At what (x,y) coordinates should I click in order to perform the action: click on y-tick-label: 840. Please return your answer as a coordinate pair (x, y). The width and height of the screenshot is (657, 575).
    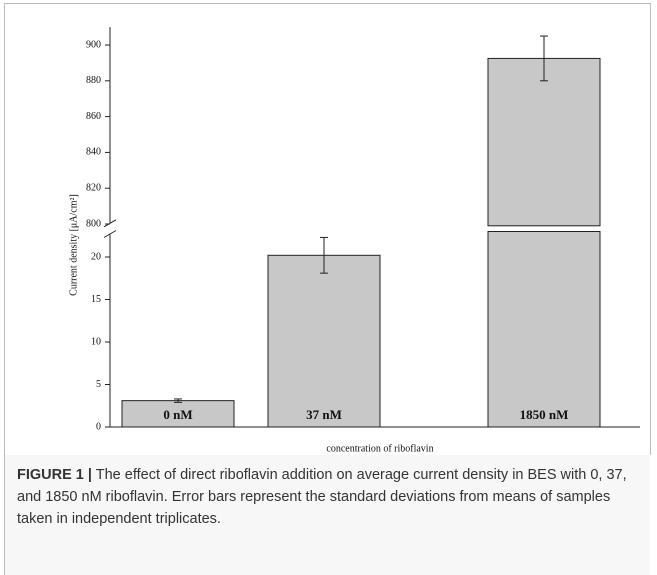
    Looking at the image, I should click on (93, 152).